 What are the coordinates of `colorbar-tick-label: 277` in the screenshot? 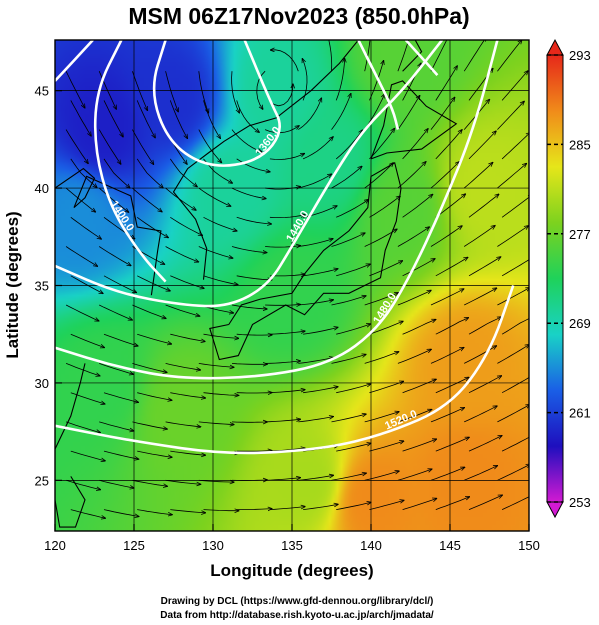 It's located at (580, 234).